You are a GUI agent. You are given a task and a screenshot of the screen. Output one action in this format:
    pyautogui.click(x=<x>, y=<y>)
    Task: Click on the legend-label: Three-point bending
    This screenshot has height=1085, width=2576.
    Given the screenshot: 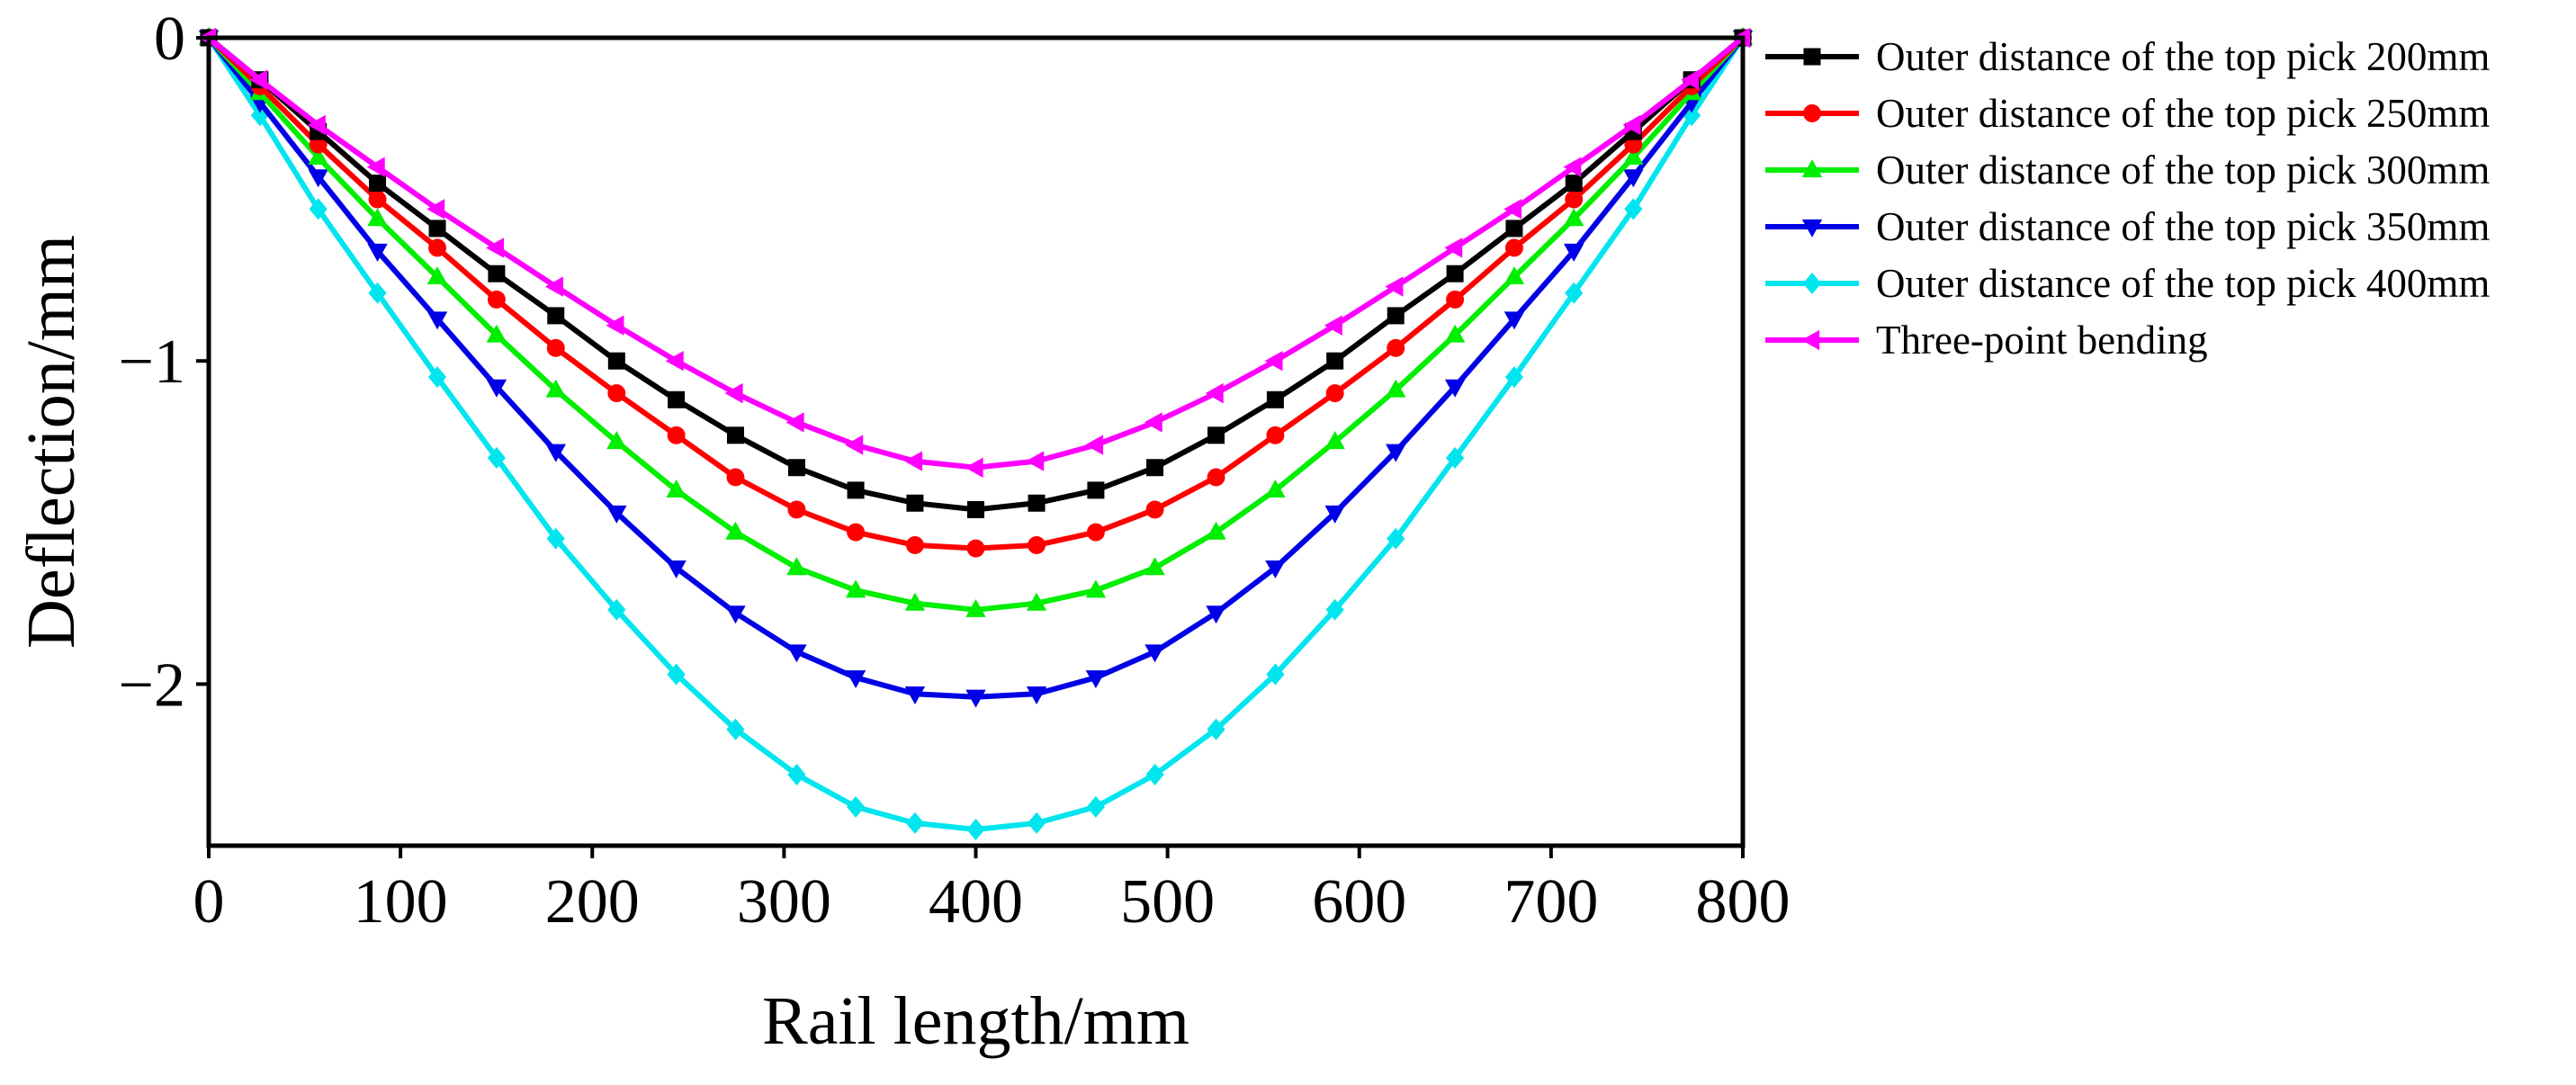 What is the action you would take?
    pyautogui.click(x=2042, y=340)
    